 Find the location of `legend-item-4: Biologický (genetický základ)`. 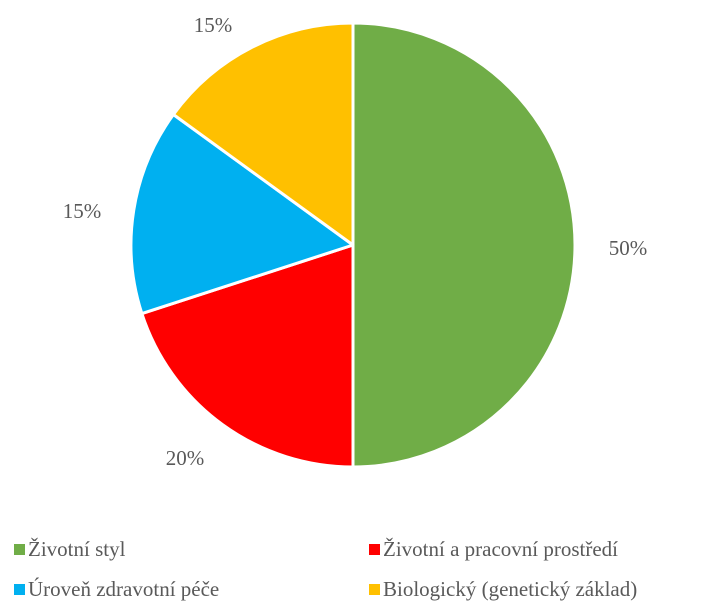

legend-item-4: Biologický (genetický základ) is located at coordinates (536, 589).